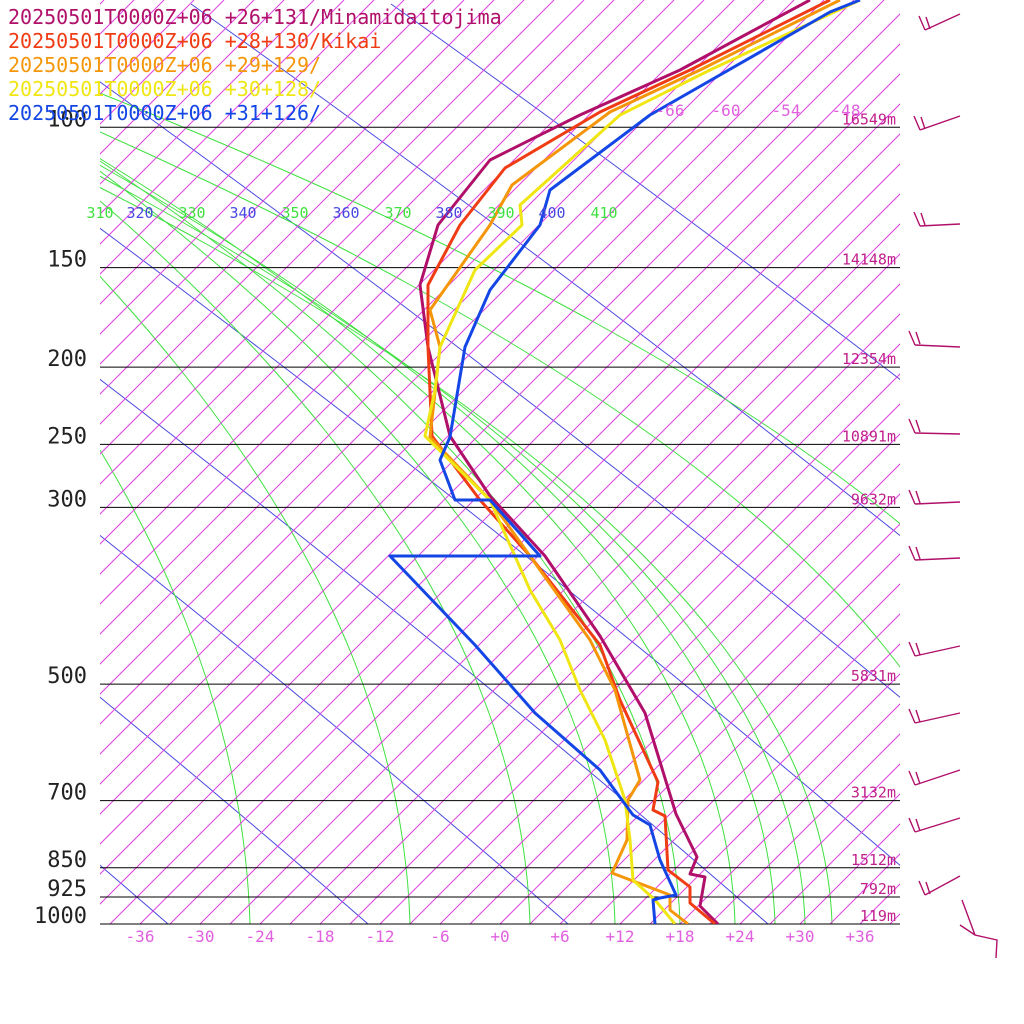  What do you see at coordinates (448, 213) in the screenshot?
I see `theta-label: 380` at bounding box center [448, 213].